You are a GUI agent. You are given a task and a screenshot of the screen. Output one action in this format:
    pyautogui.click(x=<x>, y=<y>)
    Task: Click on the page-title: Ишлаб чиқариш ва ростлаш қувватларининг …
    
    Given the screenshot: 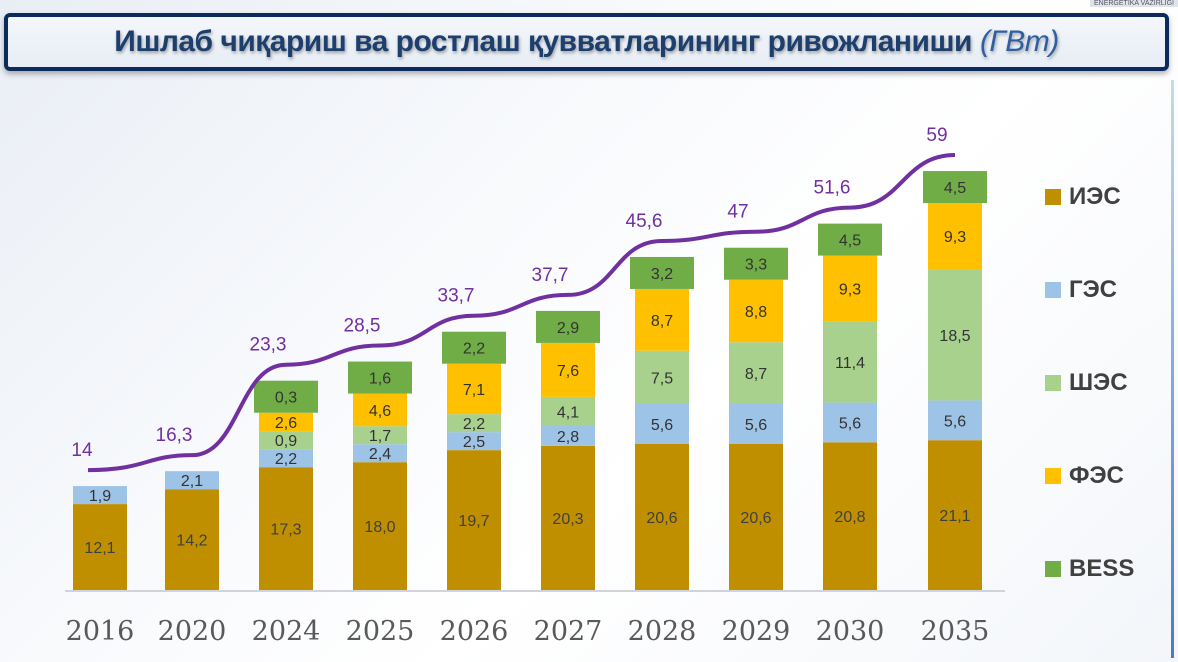 What is the action you would take?
    pyautogui.click(x=586, y=42)
    